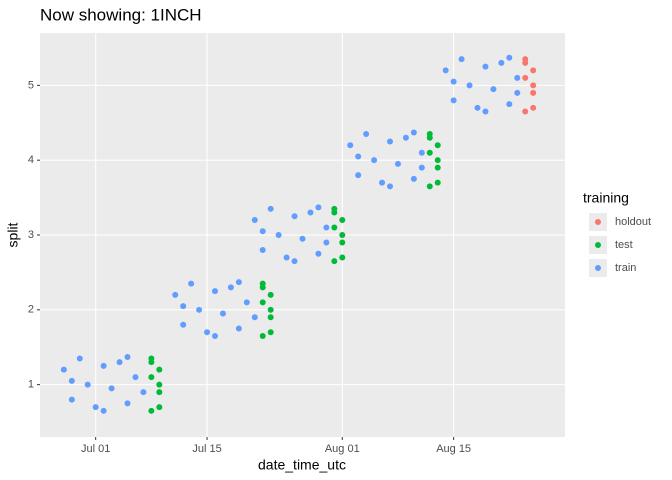  I want to click on x-axis-label: date_time_utc, so click(302, 465).